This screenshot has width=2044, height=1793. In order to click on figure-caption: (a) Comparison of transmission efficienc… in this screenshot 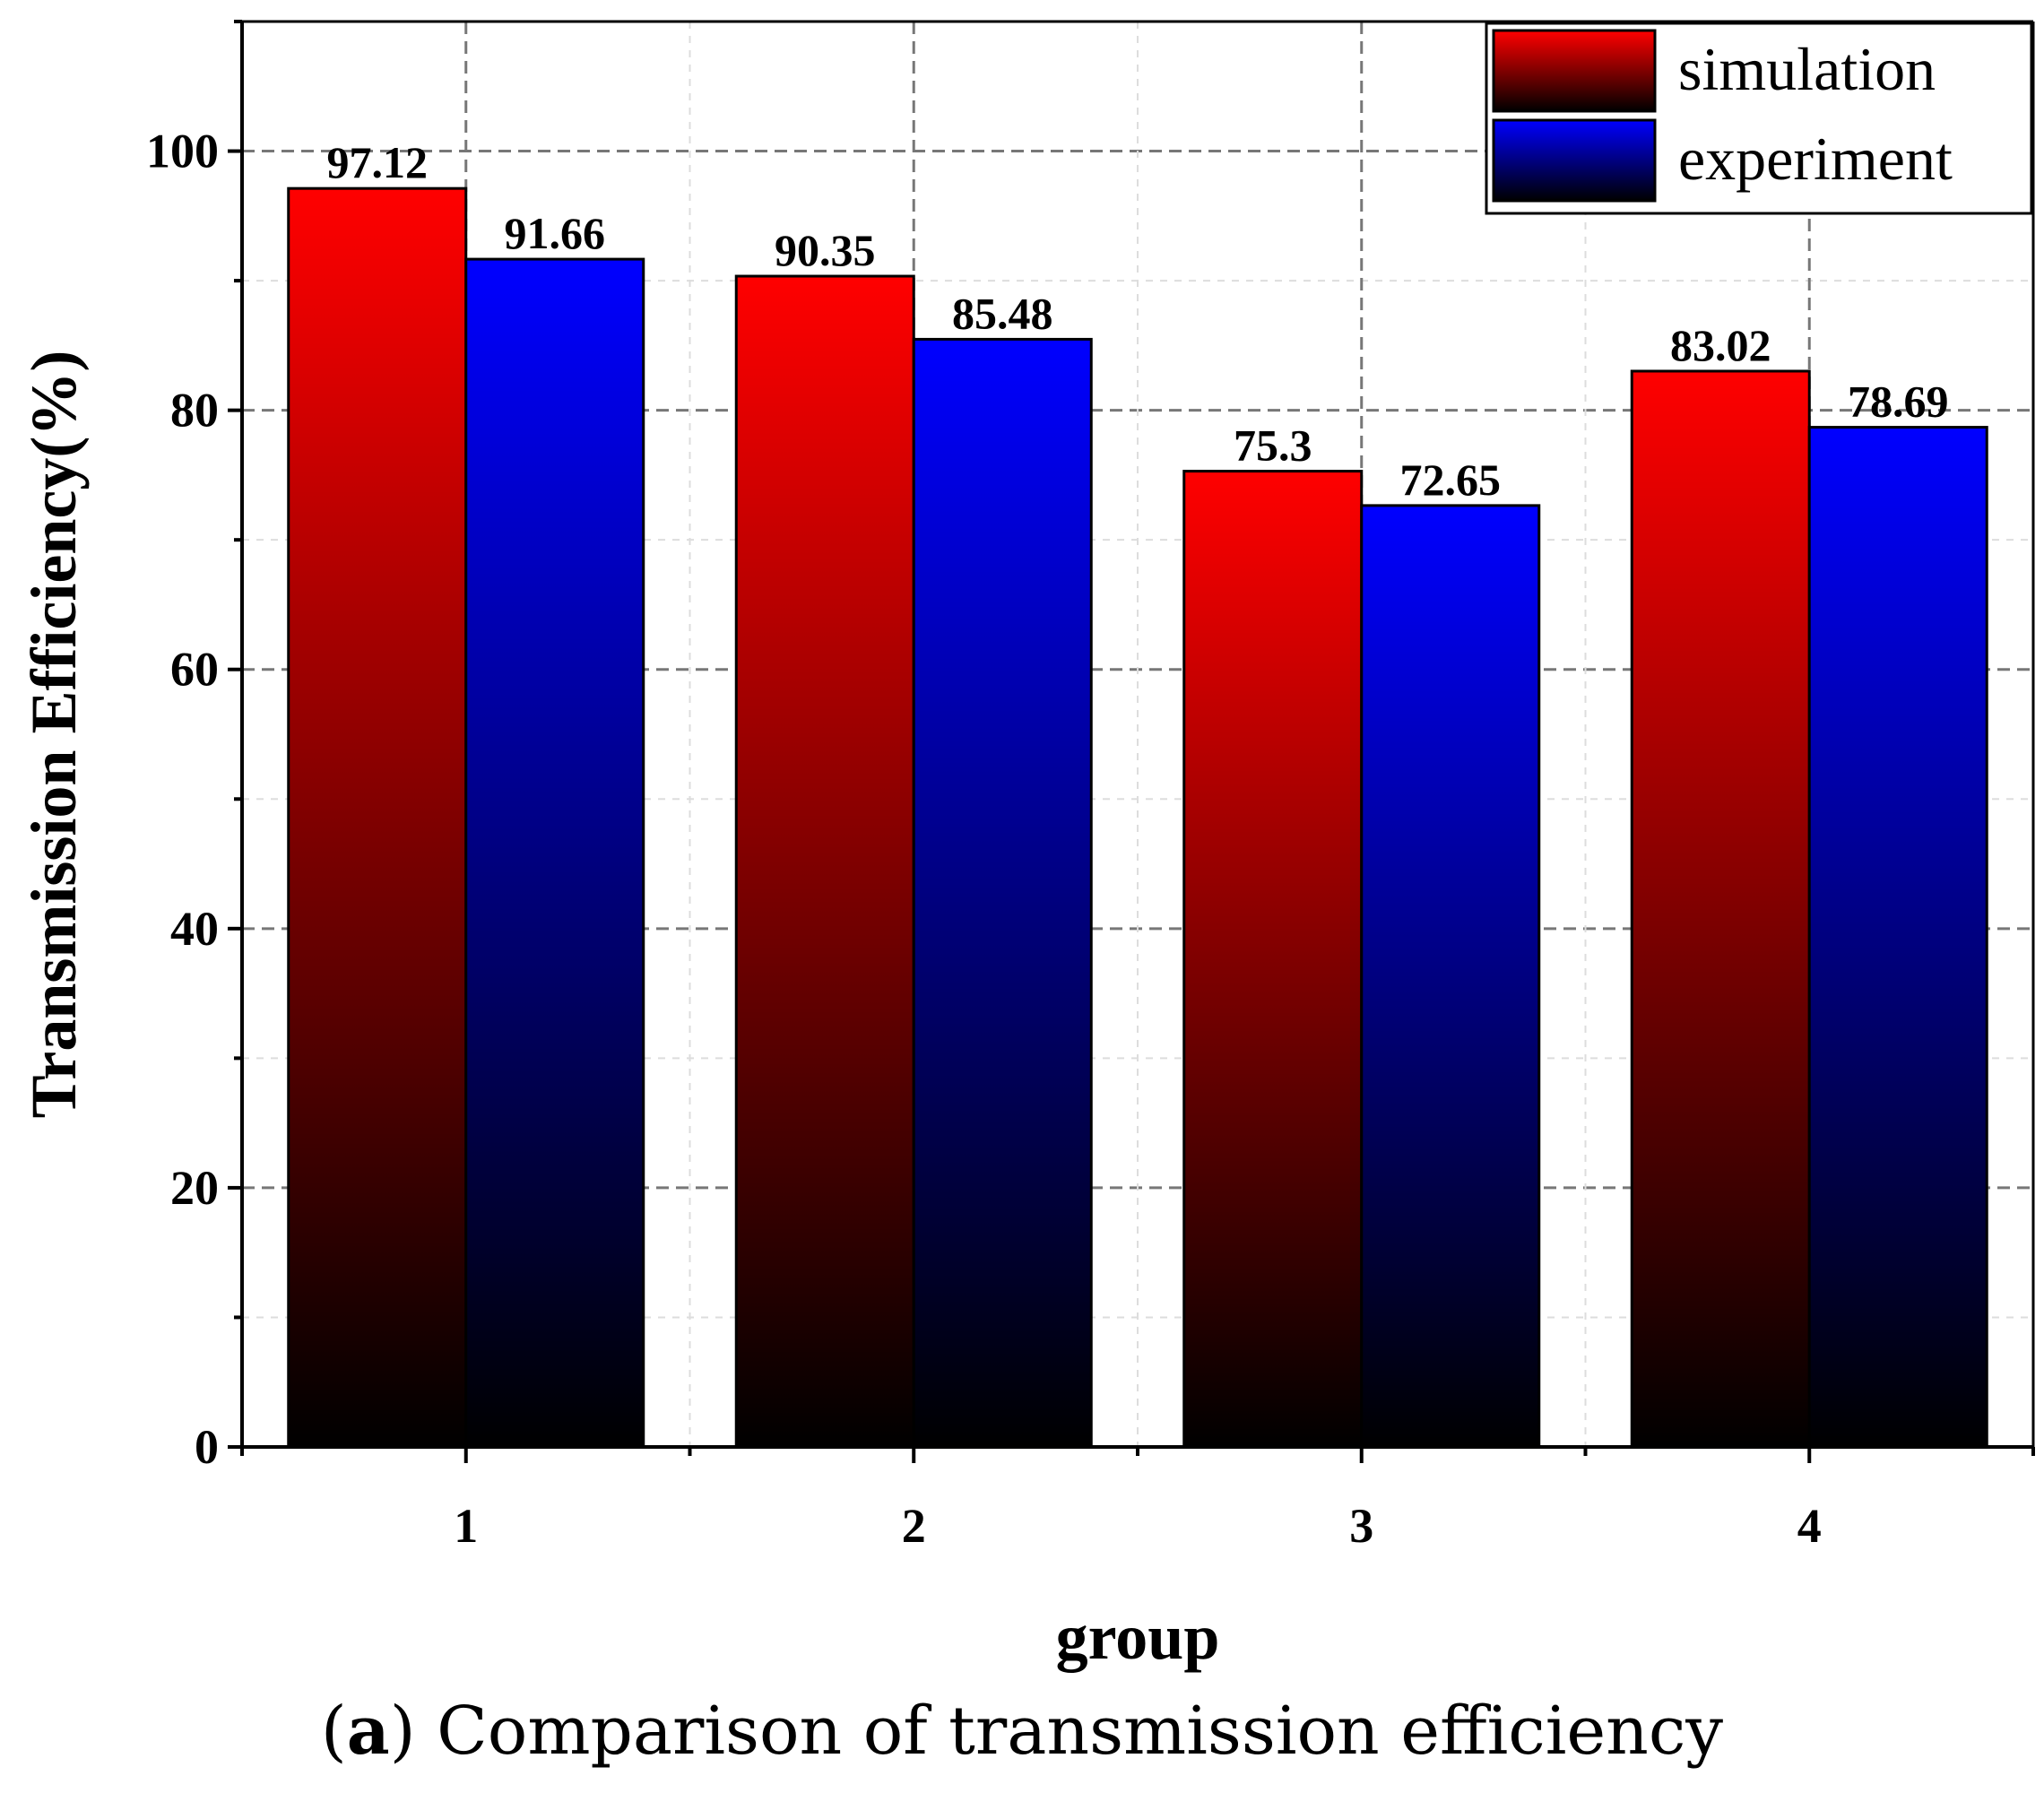, I will do `click(1022, 1731)`.